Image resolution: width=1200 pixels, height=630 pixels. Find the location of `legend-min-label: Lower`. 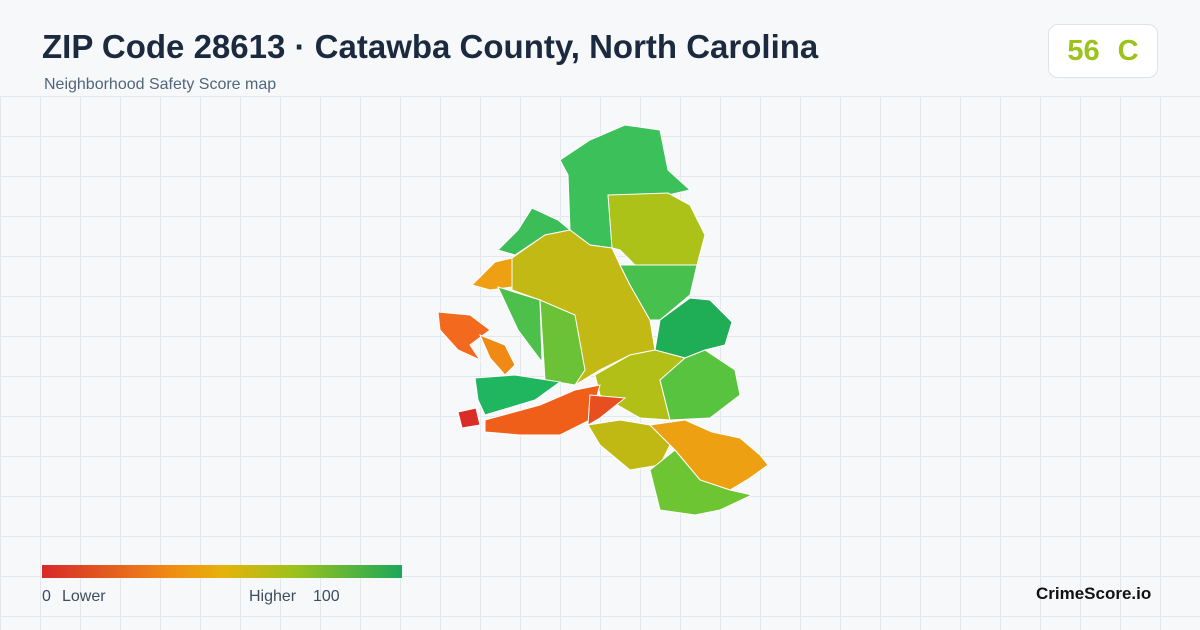

legend-min-label: Lower is located at coordinates (84, 596).